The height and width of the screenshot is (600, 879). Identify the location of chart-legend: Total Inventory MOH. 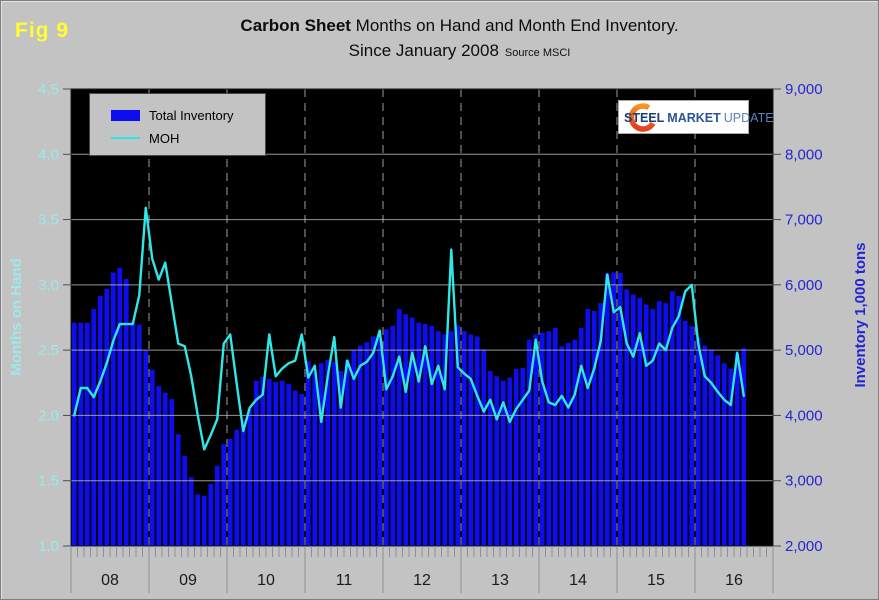
(177, 124).